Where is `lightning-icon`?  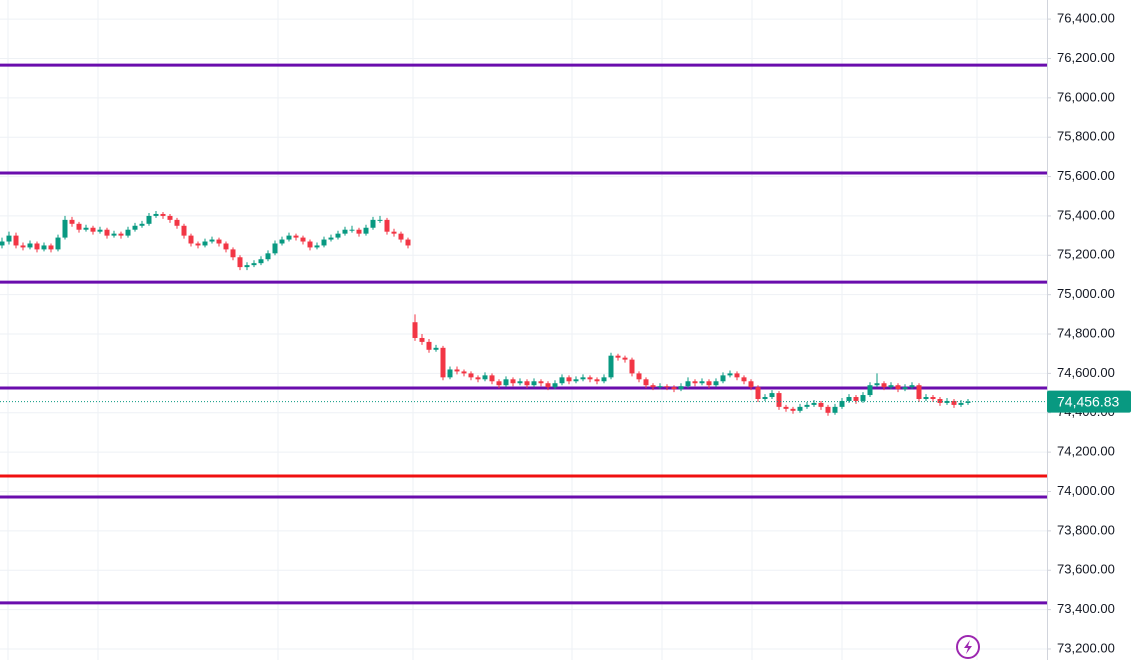 lightning-icon is located at coordinates (968, 647).